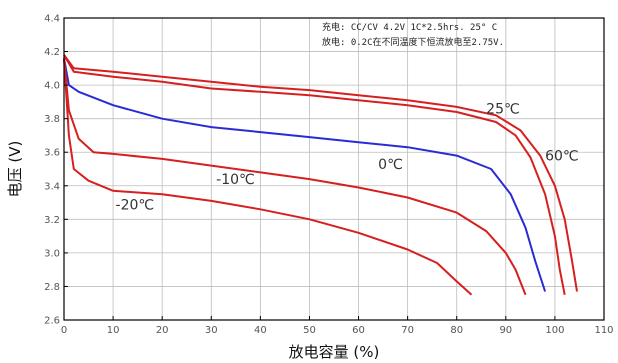 This screenshot has width=618, height=363. What do you see at coordinates (413, 42) in the screenshot?
I see `discharge-condition: 放电: 0.2C在不同温度下恒流放电至2.75V.` at bounding box center [413, 42].